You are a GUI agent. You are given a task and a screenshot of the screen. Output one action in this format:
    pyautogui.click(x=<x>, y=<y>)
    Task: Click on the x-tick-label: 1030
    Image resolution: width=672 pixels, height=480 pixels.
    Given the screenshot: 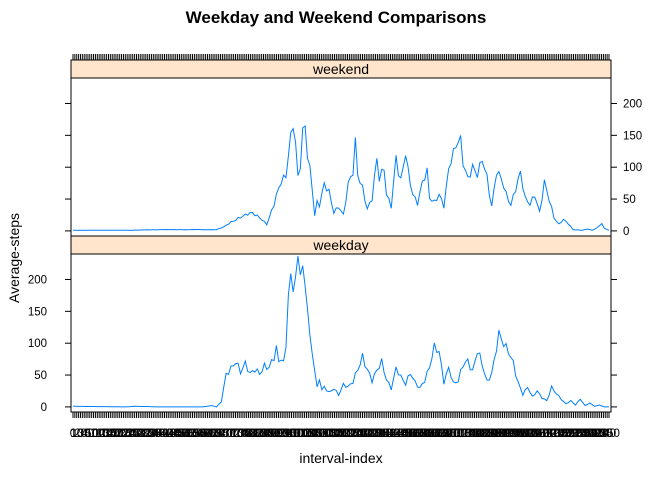 What is the action you would take?
    pyautogui.click(x=309, y=434)
    